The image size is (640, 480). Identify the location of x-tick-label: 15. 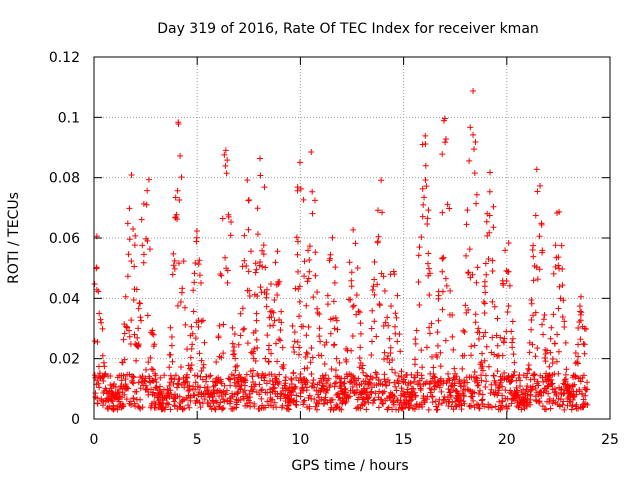
(404, 440).